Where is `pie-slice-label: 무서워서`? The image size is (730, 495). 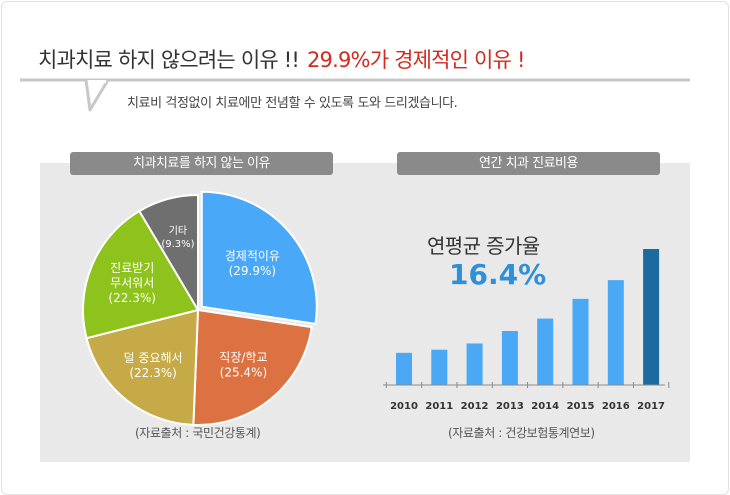
pie-slice-label: 무서워서 is located at coordinates (132, 283).